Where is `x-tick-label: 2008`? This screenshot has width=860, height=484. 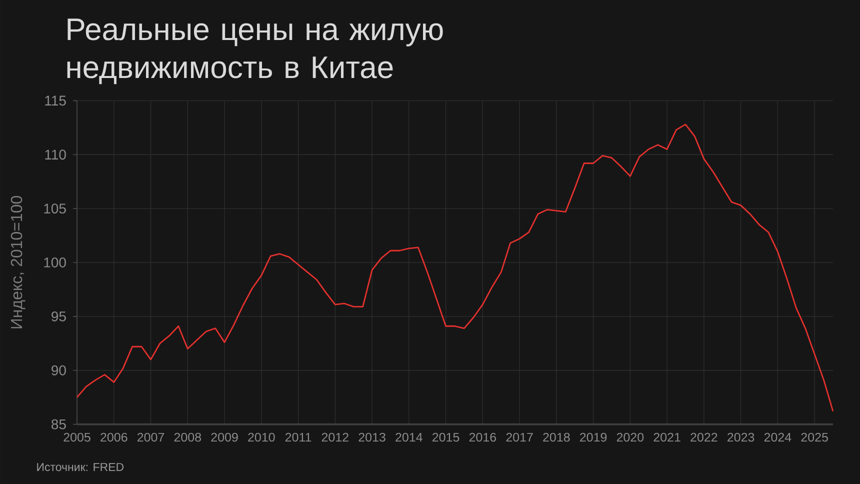 x-tick-label: 2008 is located at coordinates (187, 437).